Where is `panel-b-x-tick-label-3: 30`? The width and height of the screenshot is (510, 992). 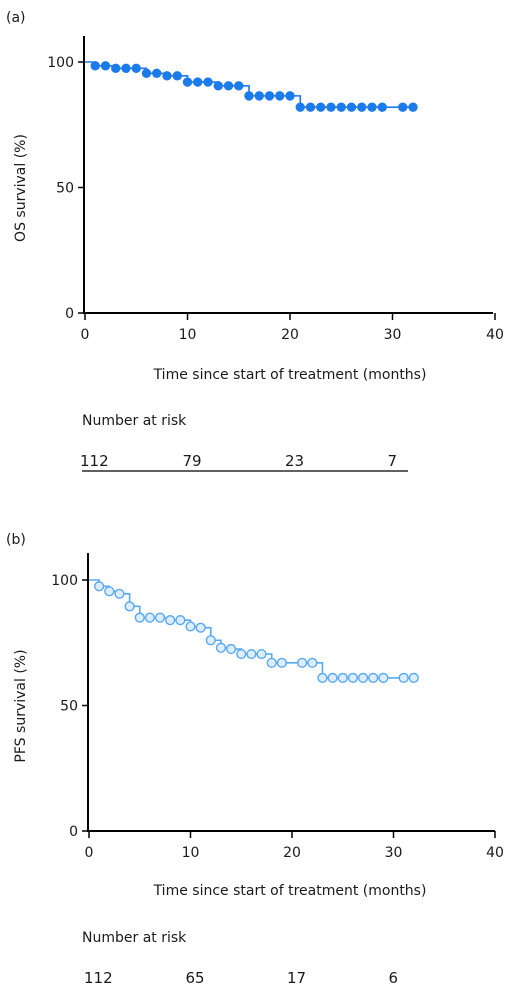 panel-b-x-tick-label-3: 30 is located at coordinates (394, 853).